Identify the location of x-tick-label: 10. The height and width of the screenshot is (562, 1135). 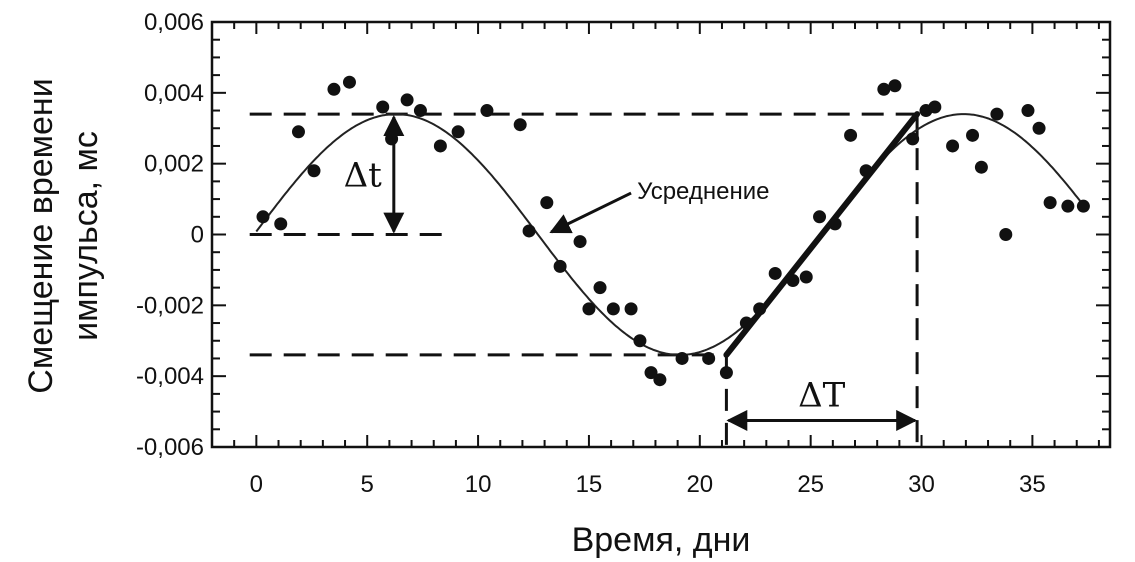
(478, 484).